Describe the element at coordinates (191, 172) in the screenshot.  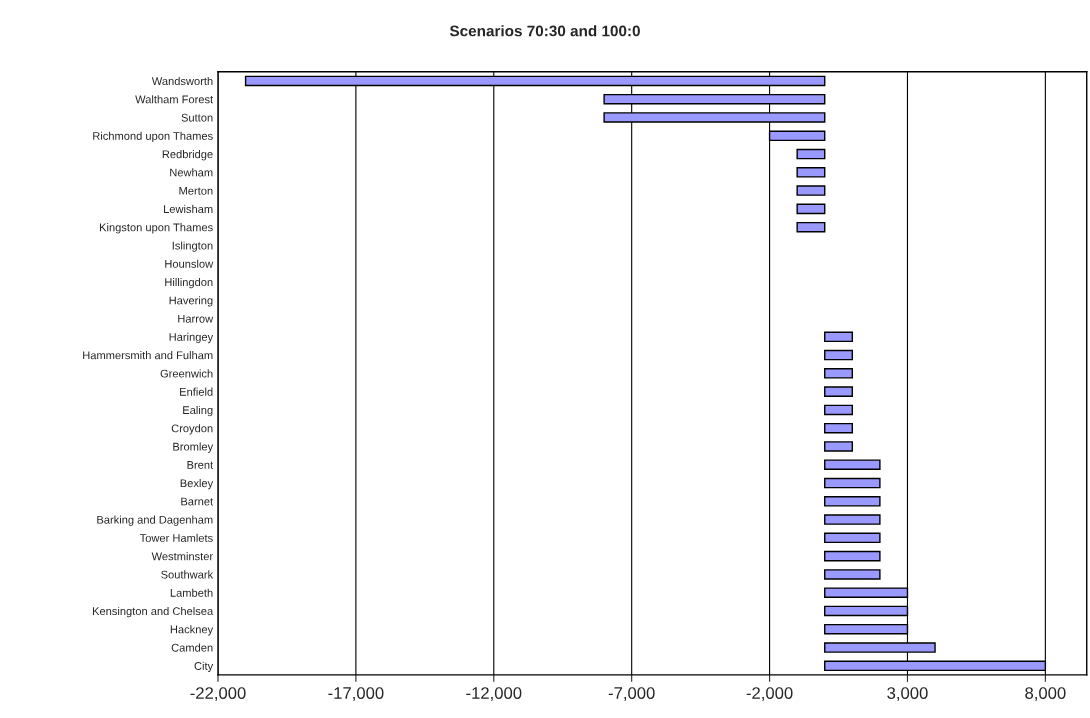
I see `y-tick-label: Newham` at that location.